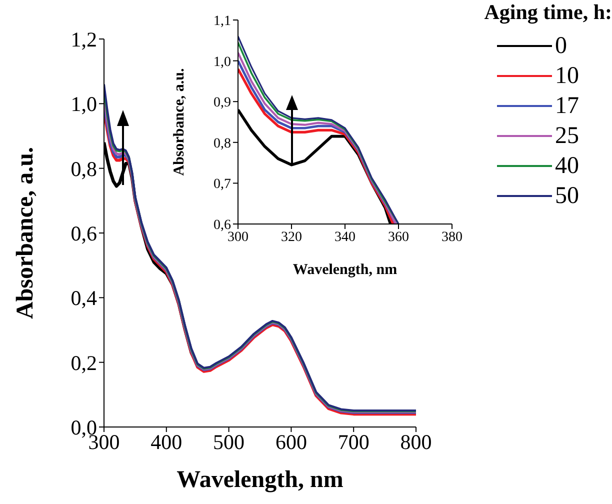 The width and height of the screenshot is (612, 504). Describe the element at coordinates (452, 237) in the screenshot. I see `x-tick-label: 380` at that location.